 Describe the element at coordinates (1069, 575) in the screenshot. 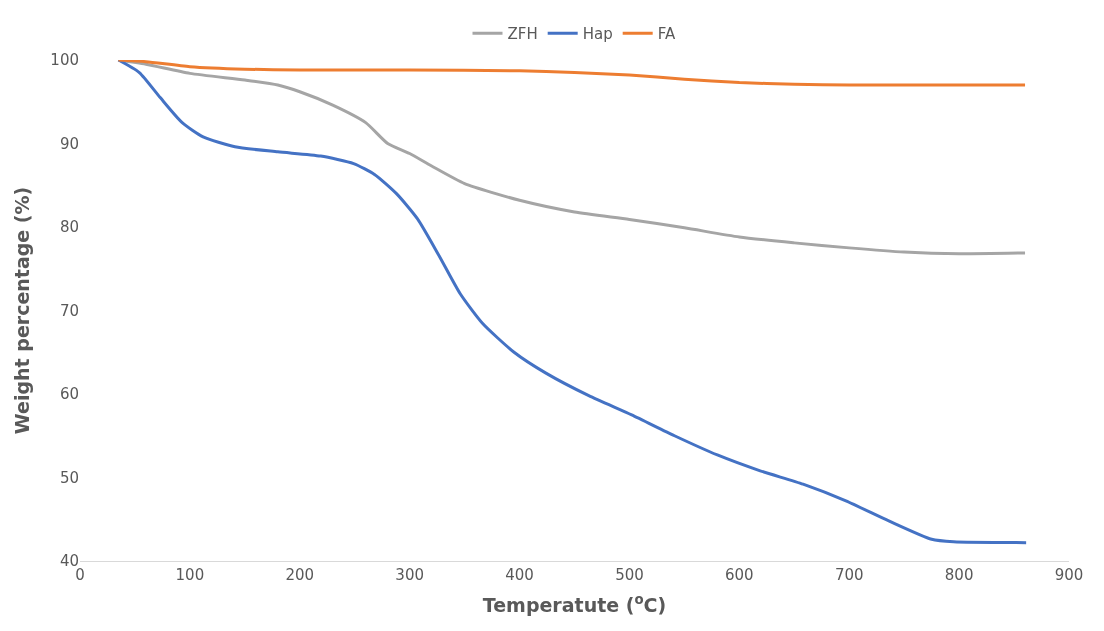

I see `x-tick-label: 900` at that location.